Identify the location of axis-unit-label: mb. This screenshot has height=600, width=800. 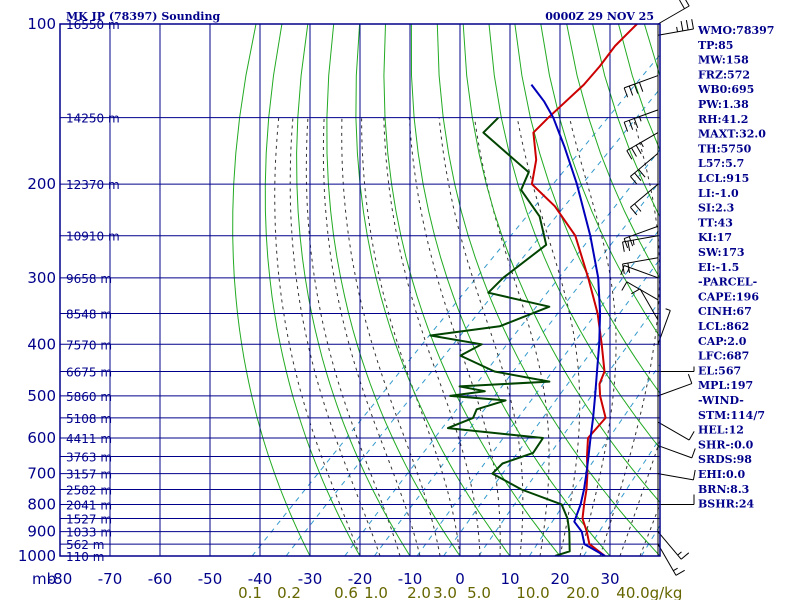
(44, 579).